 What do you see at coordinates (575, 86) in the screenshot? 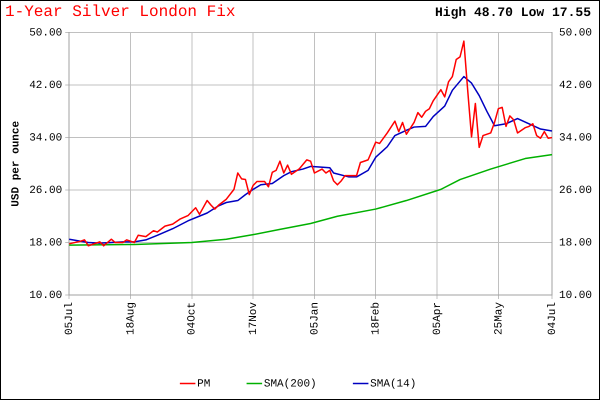
I see `y2-tick-label: 42.00` at bounding box center [575, 86].